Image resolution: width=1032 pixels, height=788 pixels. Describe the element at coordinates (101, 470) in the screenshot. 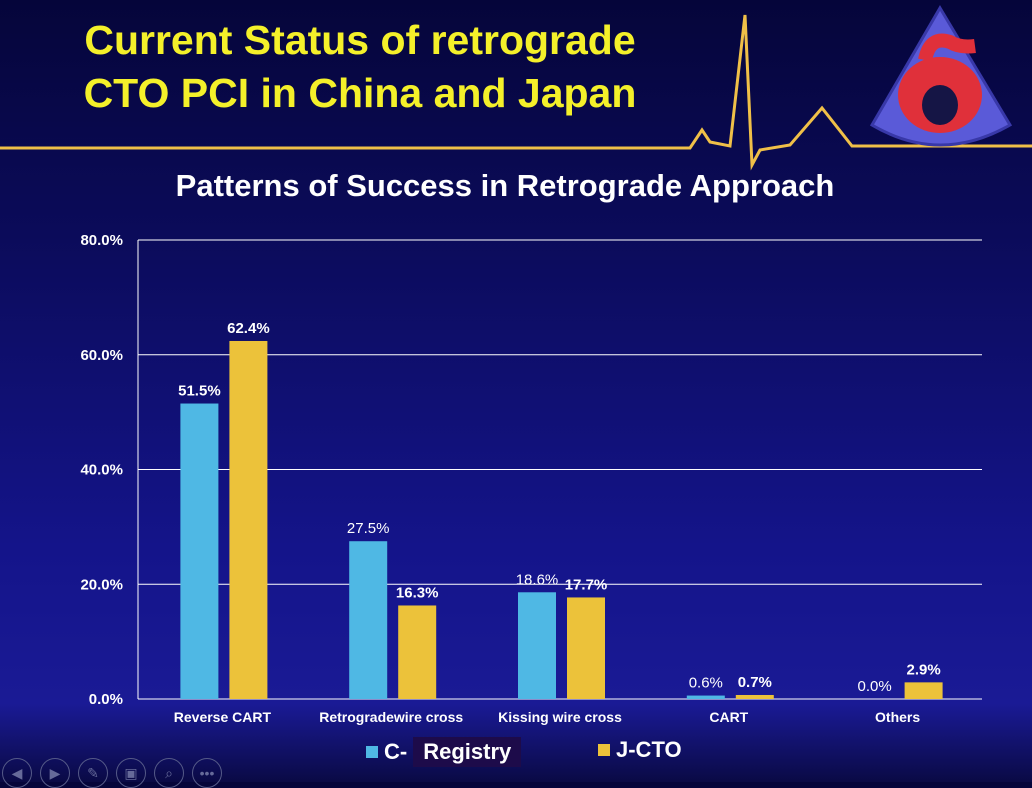

I see `y-tick-label: 40.0%` at that location.